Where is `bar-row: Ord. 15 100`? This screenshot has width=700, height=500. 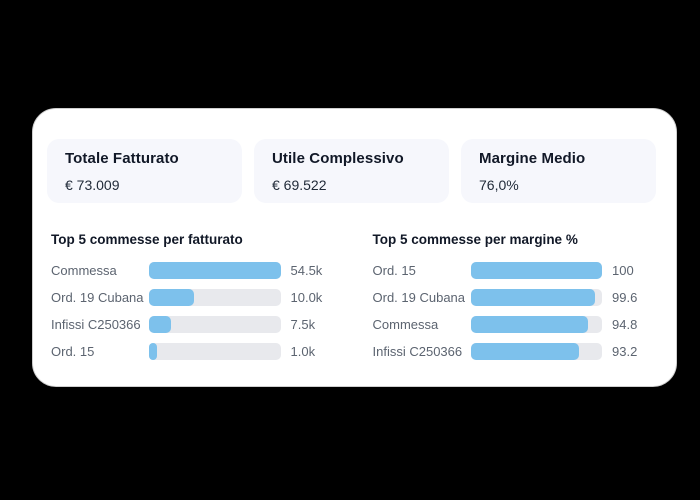 bar-row: Ord. 15 100 is located at coordinates (514, 270).